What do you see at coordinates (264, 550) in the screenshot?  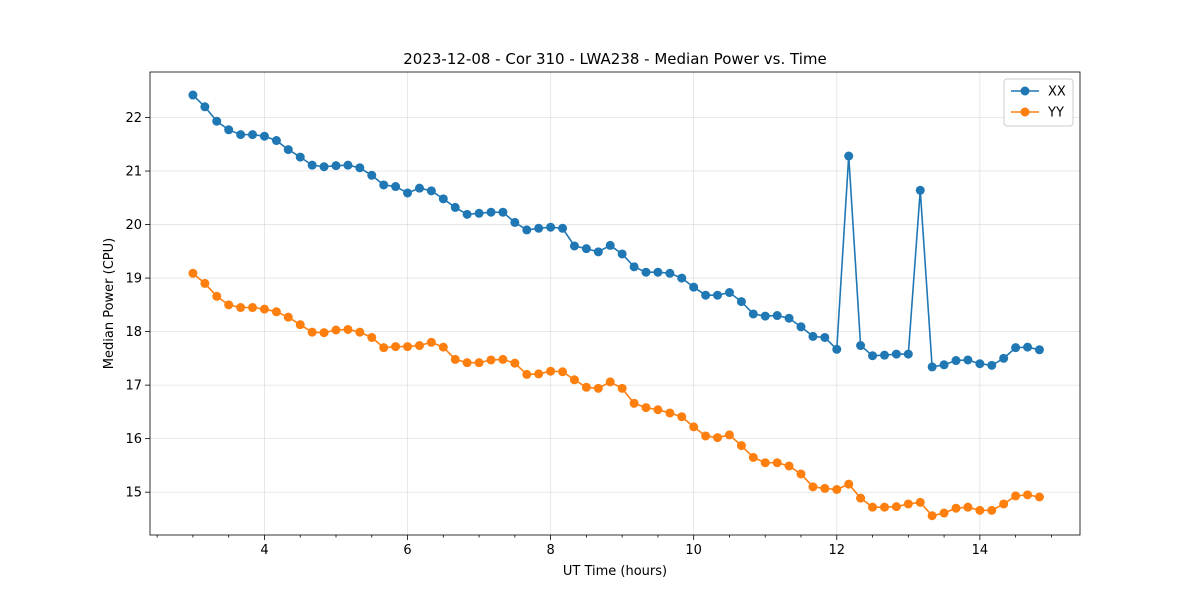 I see `x-tick-label: 4` at bounding box center [264, 550].